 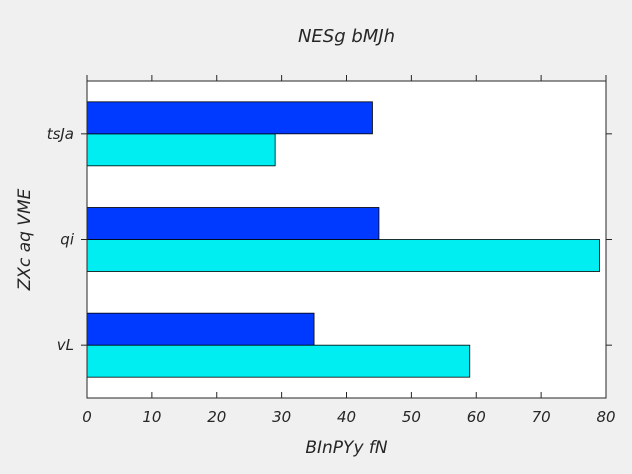 I want to click on chart-title: NESg bMJh, so click(x=346, y=36).